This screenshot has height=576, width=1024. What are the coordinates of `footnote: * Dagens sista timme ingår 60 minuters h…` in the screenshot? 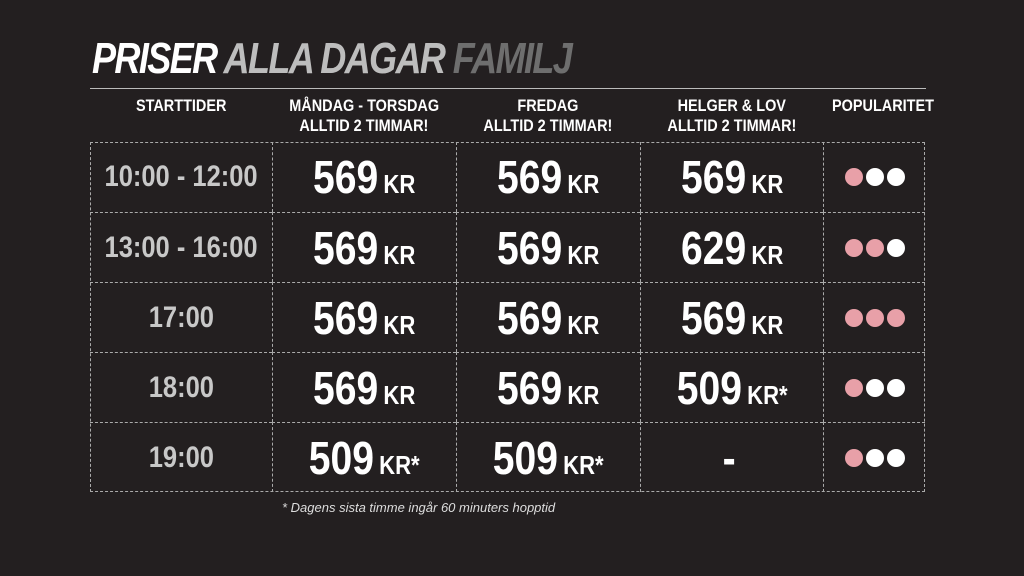 It's located at (419, 507).